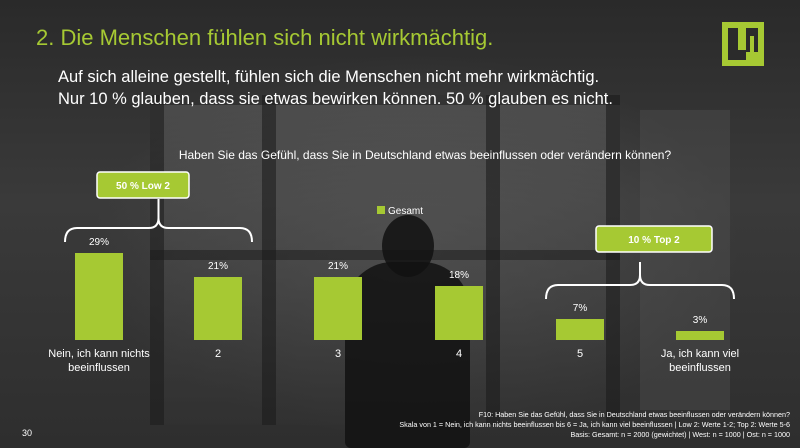 The image size is (800, 448). I want to click on category-label: Ja, ich kann viel, so click(700, 354).